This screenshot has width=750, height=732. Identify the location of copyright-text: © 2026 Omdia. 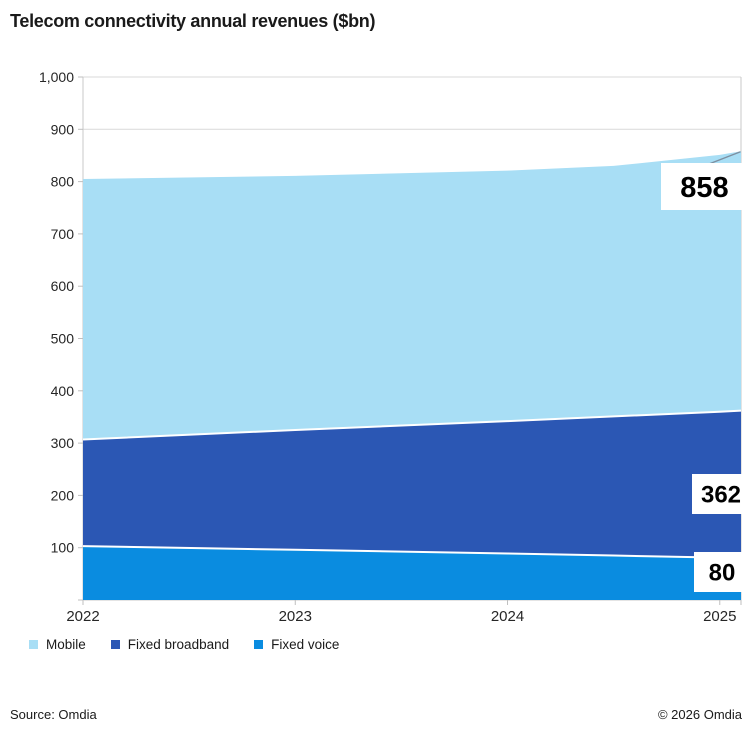
(699, 714).